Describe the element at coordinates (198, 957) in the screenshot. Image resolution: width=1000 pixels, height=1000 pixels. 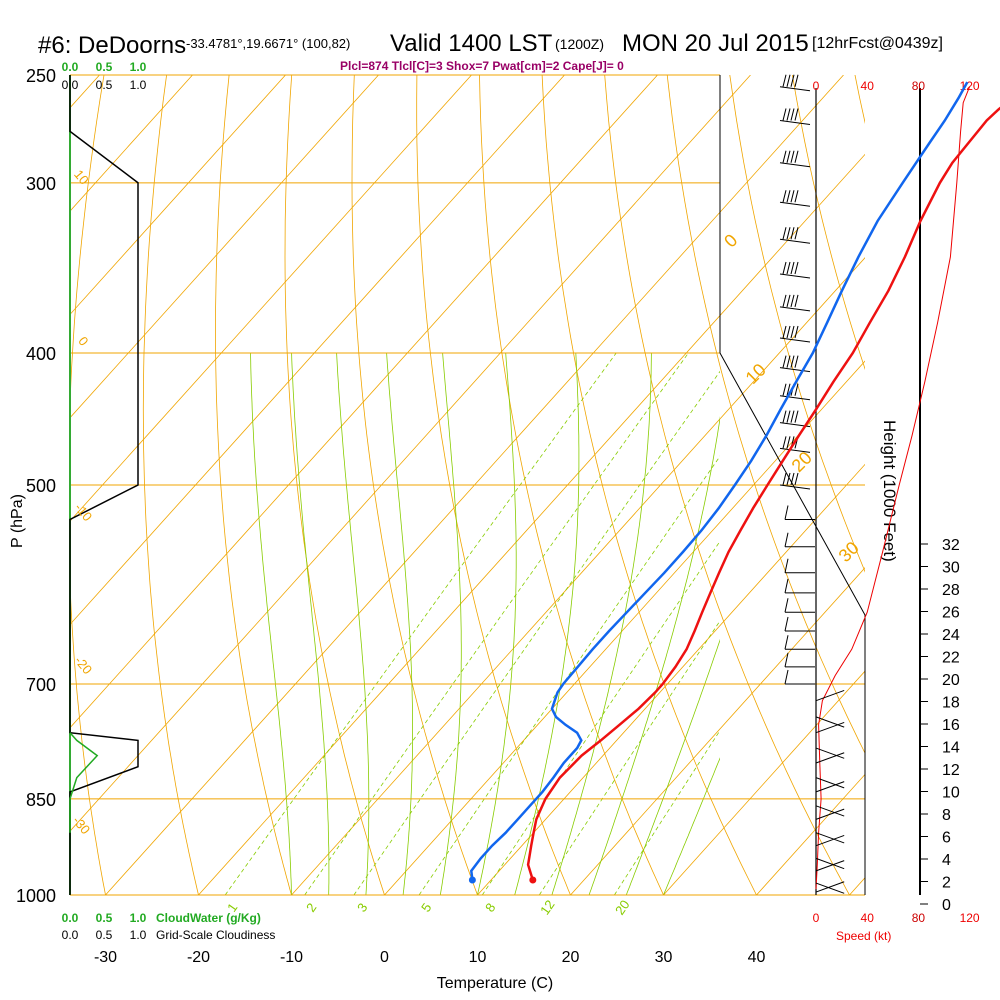
I see `temperature-tick-label: -20` at that location.